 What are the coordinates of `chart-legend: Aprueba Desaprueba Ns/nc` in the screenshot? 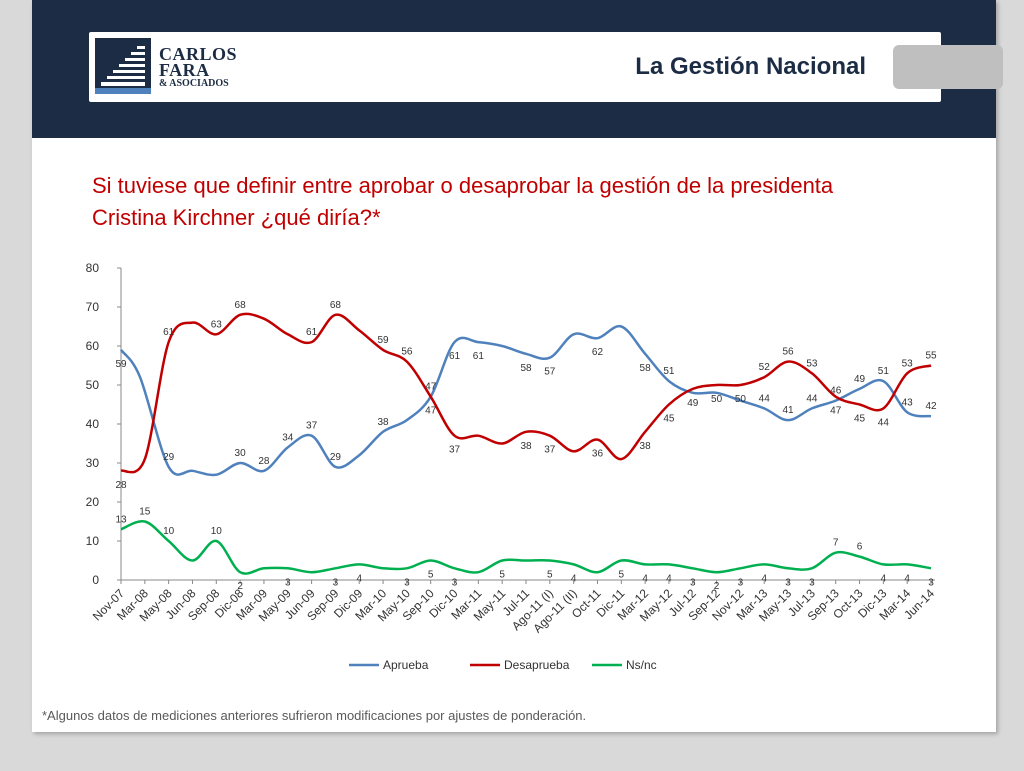 It's located at (503, 665).